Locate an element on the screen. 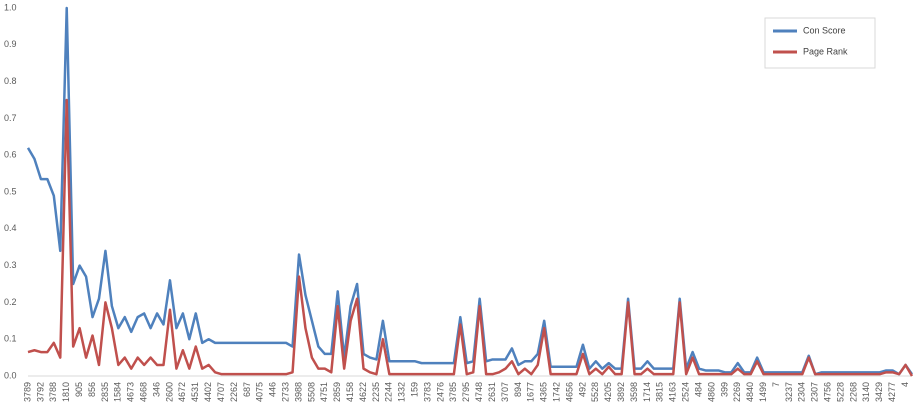 This screenshot has width=917, height=411. x-tick-label: 4751 is located at coordinates (324, 392).